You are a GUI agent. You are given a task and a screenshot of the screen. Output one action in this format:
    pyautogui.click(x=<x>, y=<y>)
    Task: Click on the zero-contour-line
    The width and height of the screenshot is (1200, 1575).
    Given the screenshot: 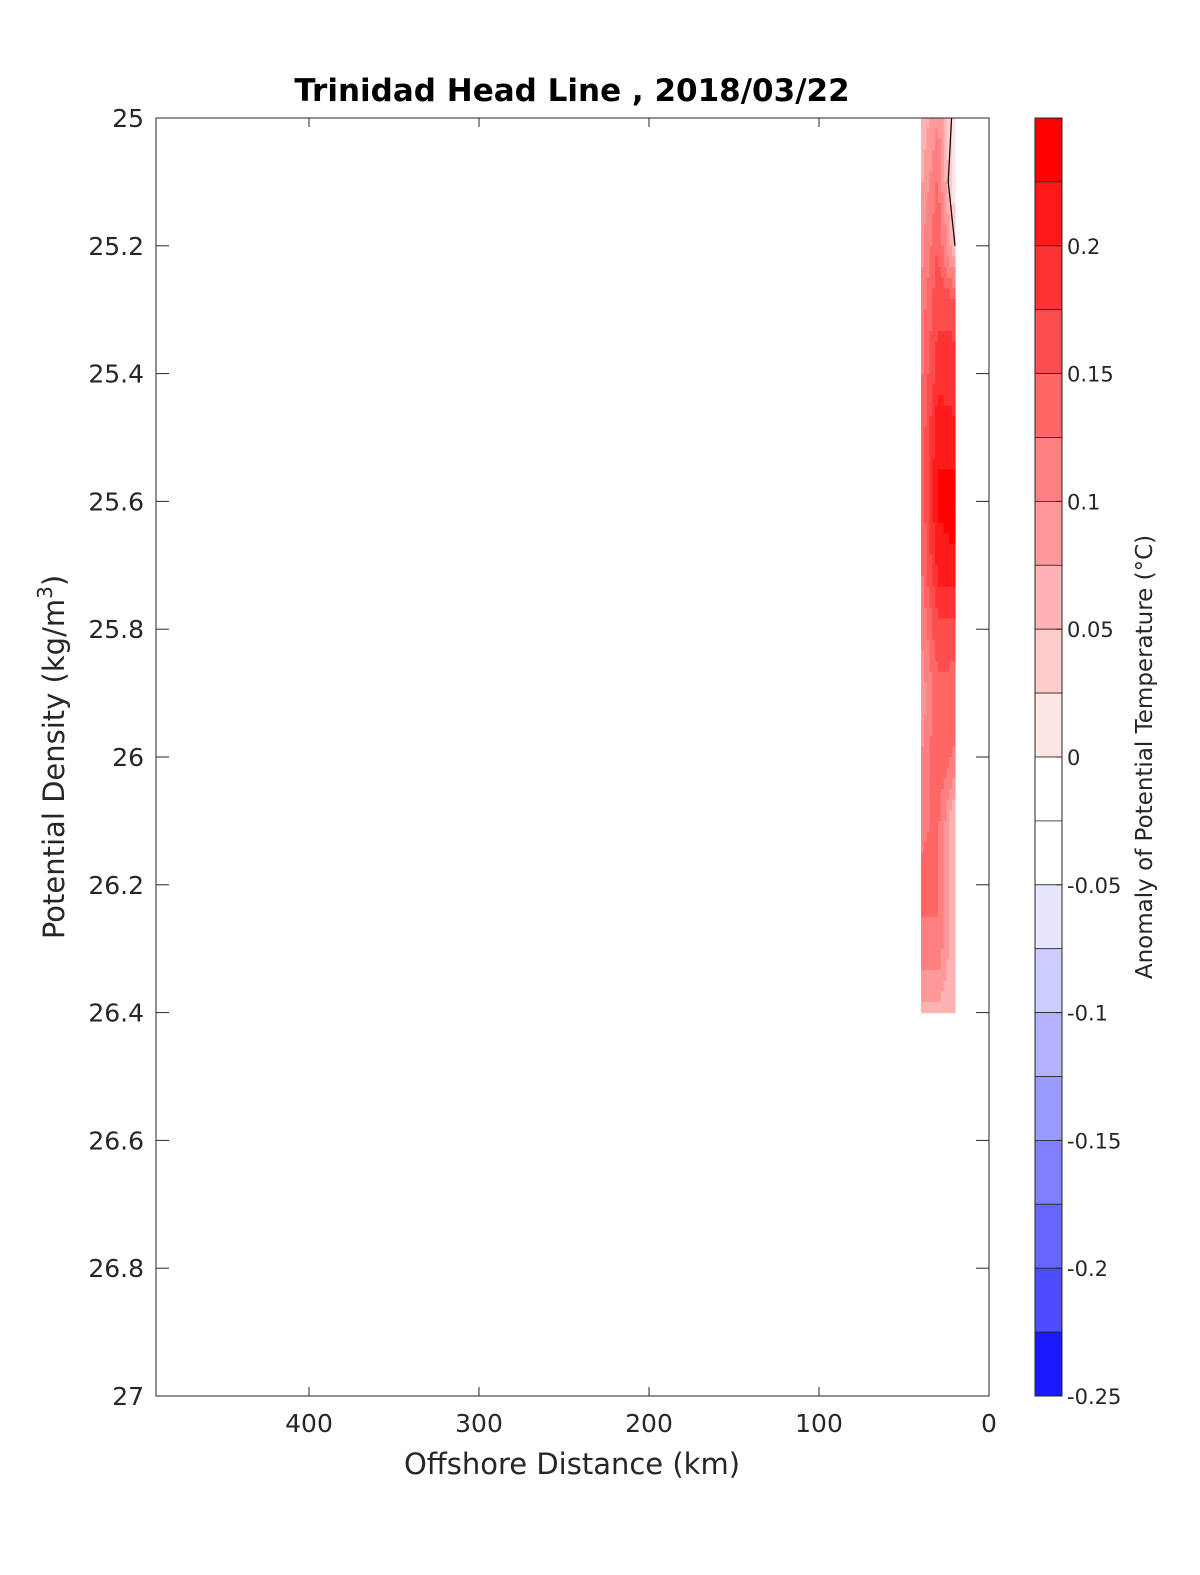 What is the action you would take?
    pyautogui.click(x=951, y=181)
    